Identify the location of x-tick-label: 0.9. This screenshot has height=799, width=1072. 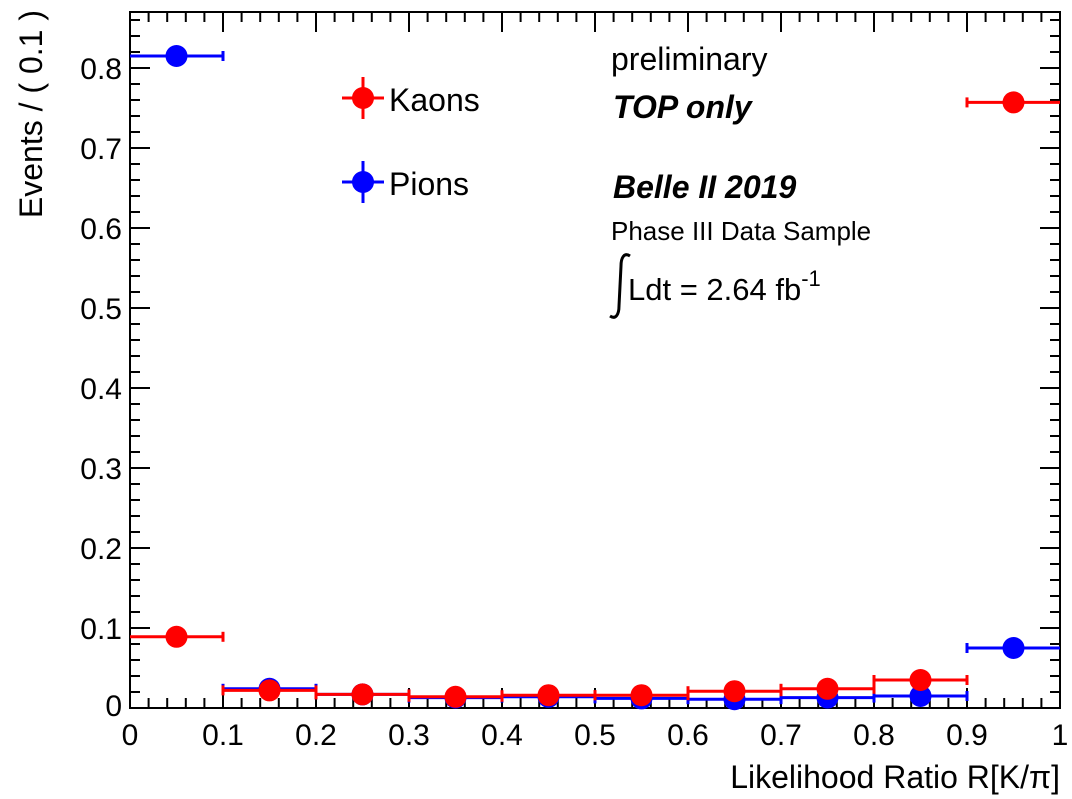
(967, 735).